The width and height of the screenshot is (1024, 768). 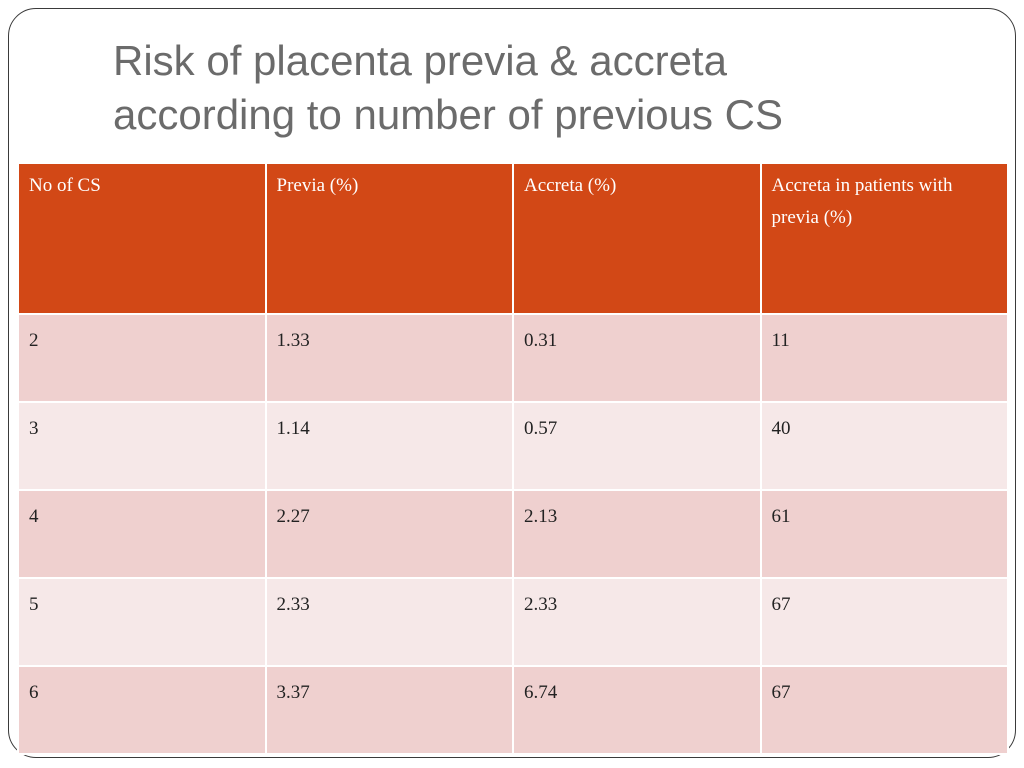 I want to click on table-row: 4 2.27 2.13 61, so click(x=513, y=534).